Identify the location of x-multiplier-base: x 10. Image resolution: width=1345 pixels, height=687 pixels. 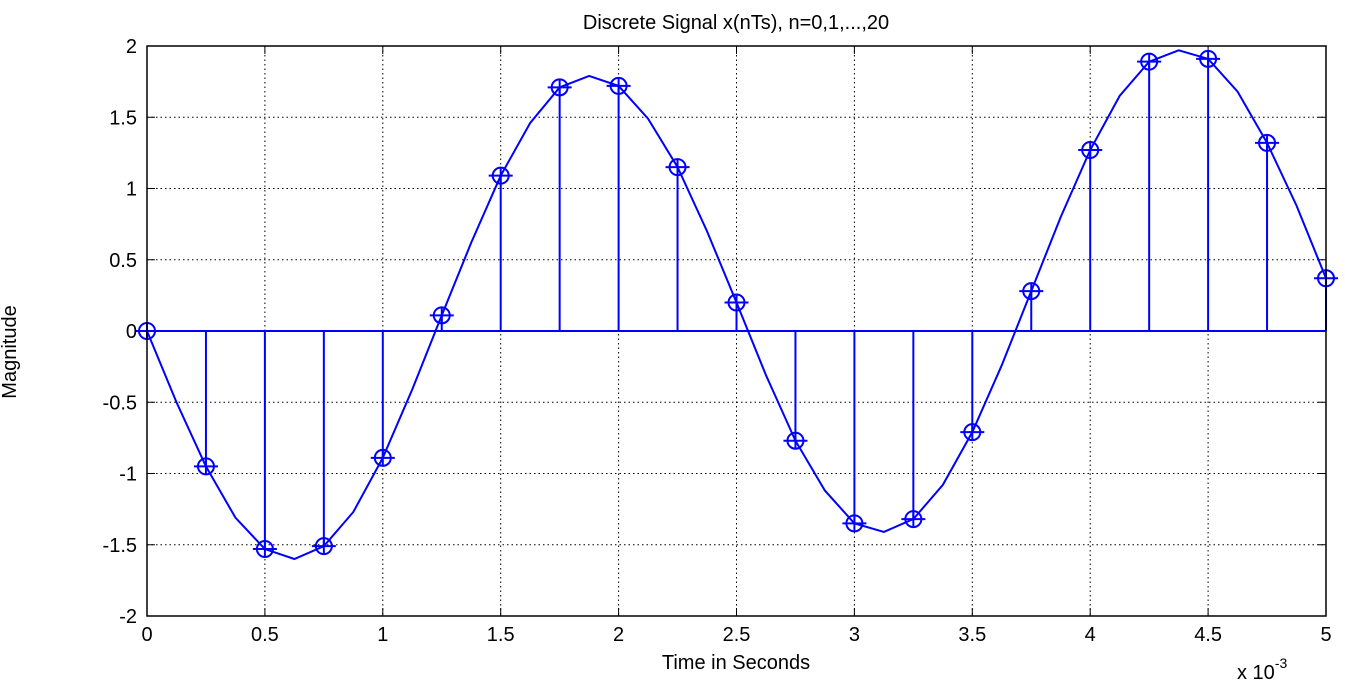
(1256, 673).